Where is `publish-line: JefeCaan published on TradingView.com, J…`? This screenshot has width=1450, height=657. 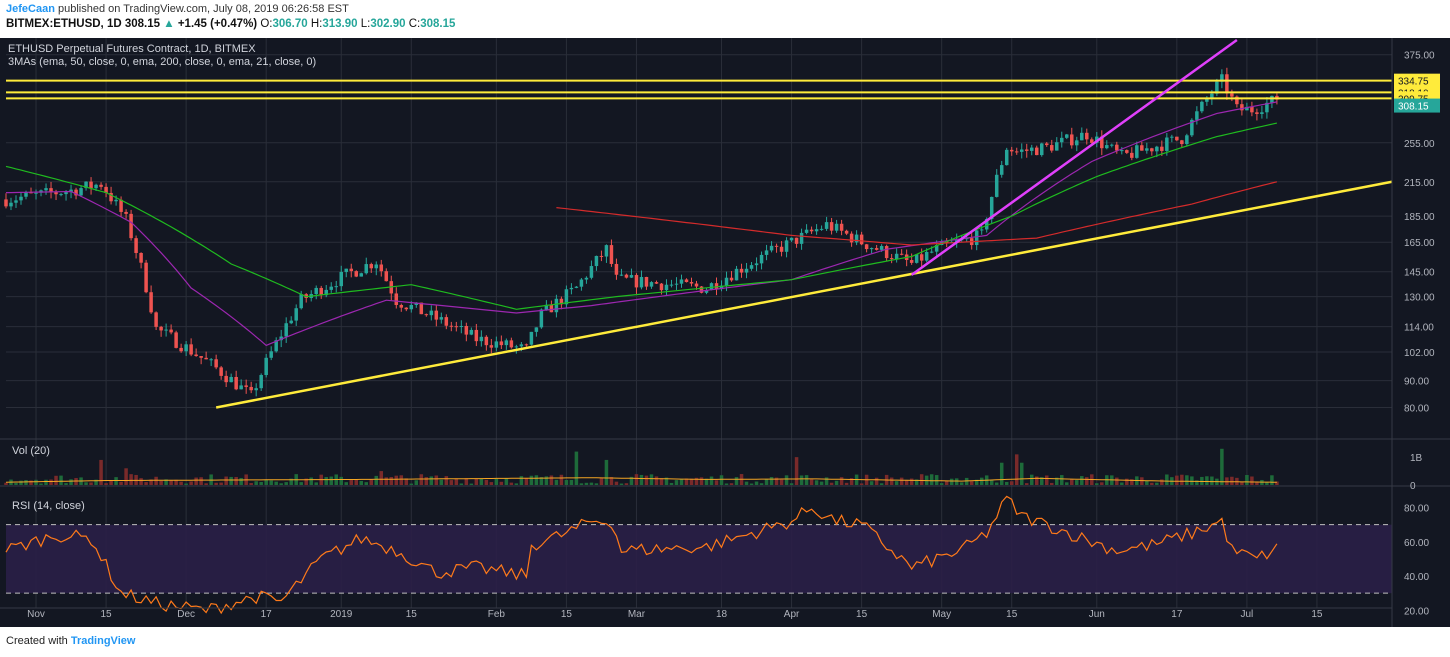
publish-line: JefeCaan published on TradingView.com, J… is located at coordinates (177, 9).